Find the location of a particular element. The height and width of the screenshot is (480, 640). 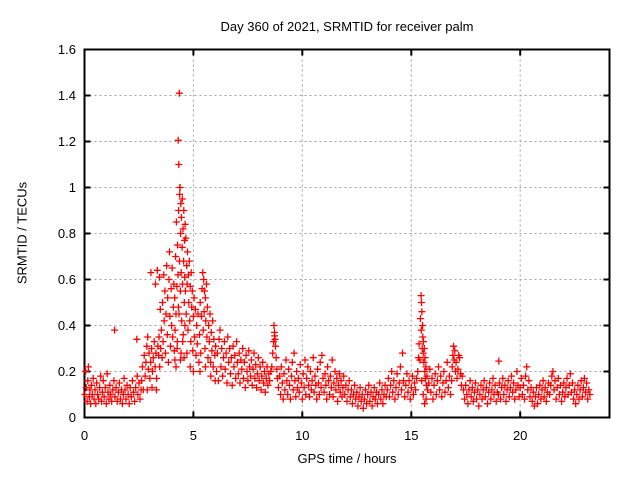

x-tick-label: 10 is located at coordinates (302, 435).